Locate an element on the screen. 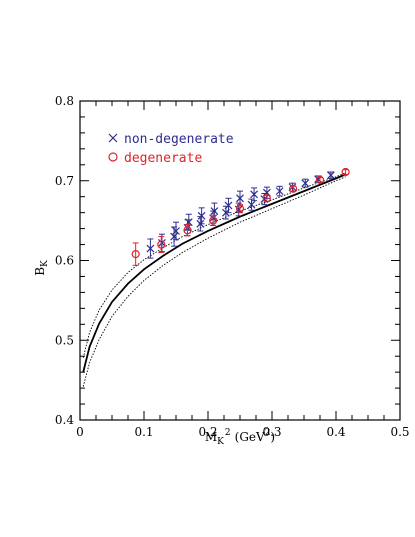  y-tick-label: 0.7 is located at coordinates (64, 181).